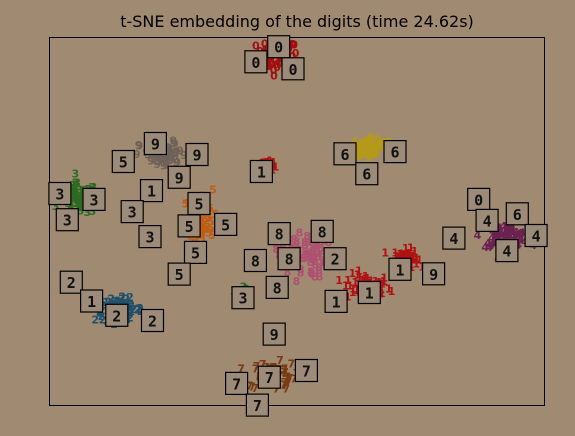  I want to click on thumbnail-digit-label: 0, so click(292, 70).